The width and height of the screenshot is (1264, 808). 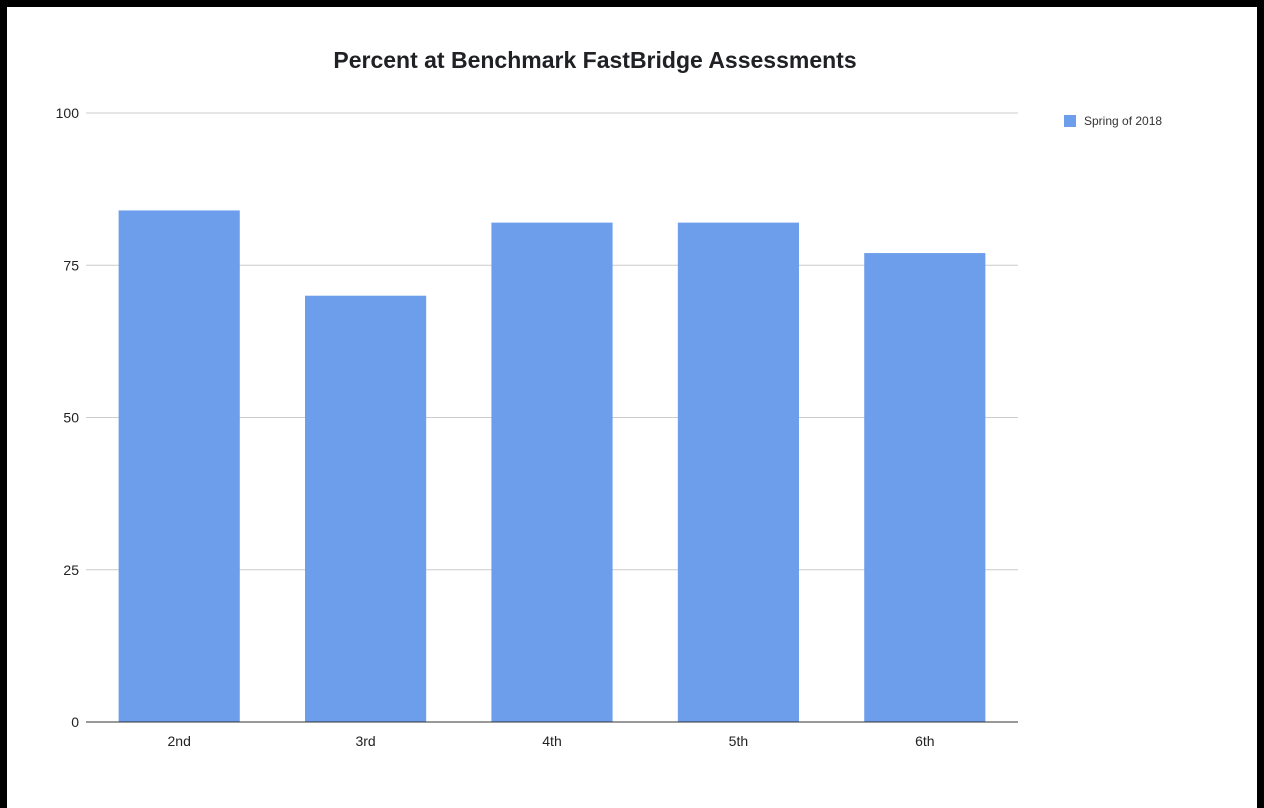 I want to click on x-tick-label: 6th, so click(x=924, y=741).